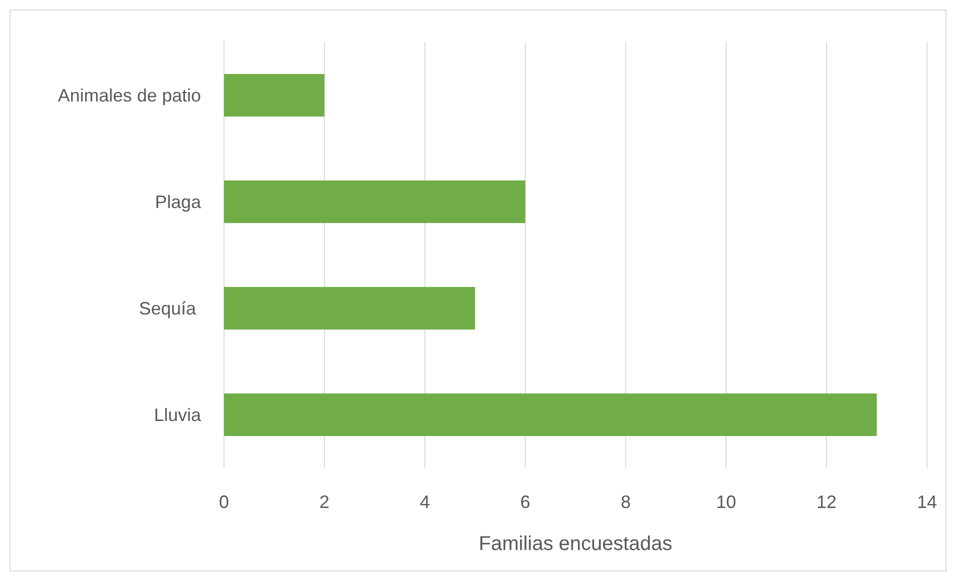 The image size is (956, 581). I want to click on y-tick-label: Sequía, so click(169, 308).